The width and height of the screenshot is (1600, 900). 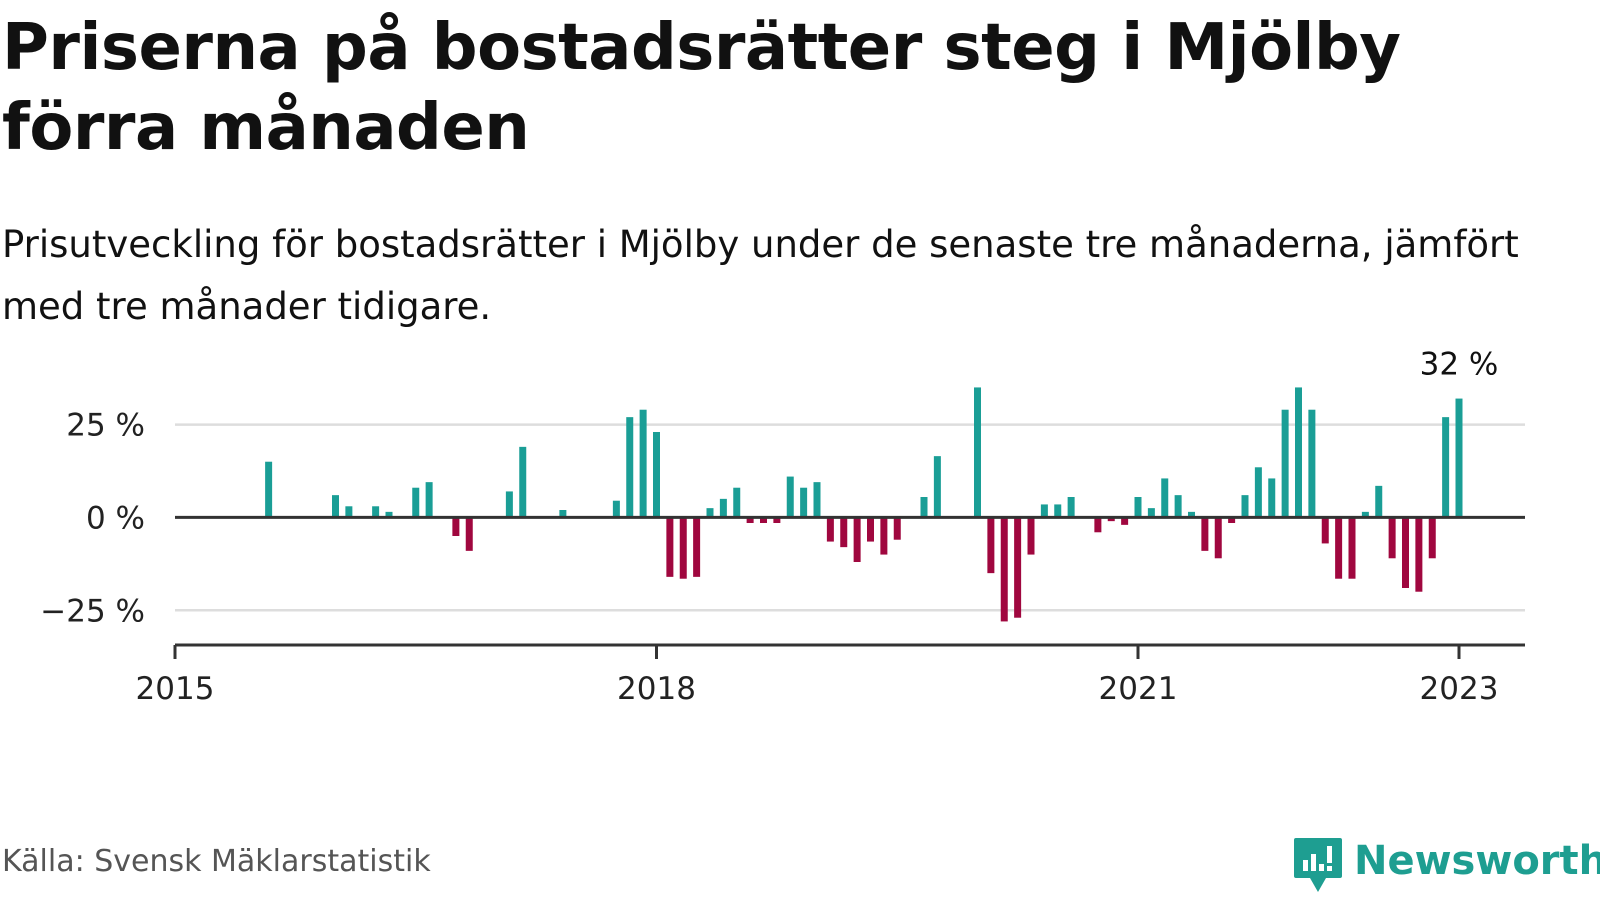 What do you see at coordinates (1477, 861) in the screenshot?
I see `brand-name: Newsworthy` at bounding box center [1477, 861].